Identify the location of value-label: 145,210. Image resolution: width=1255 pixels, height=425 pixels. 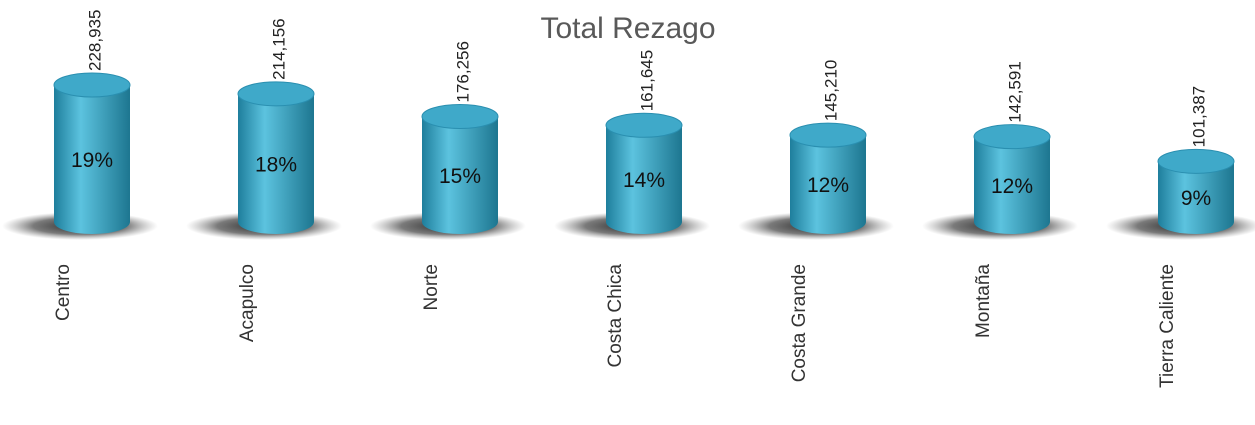
(830, 90).